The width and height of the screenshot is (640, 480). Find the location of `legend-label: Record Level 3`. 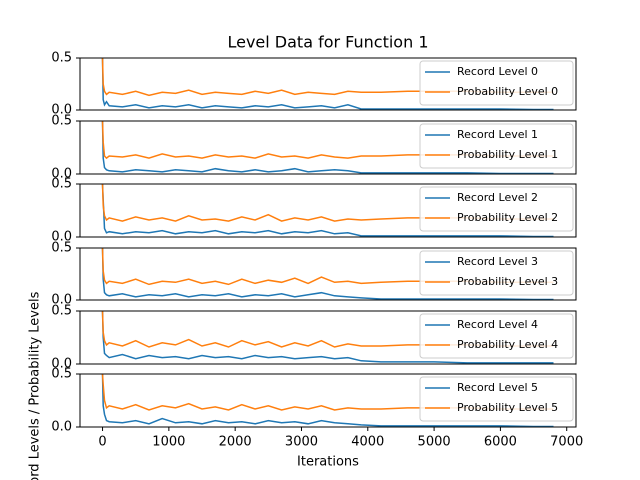

legend-label: Record Level 3 is located at coordinates (497, 261).